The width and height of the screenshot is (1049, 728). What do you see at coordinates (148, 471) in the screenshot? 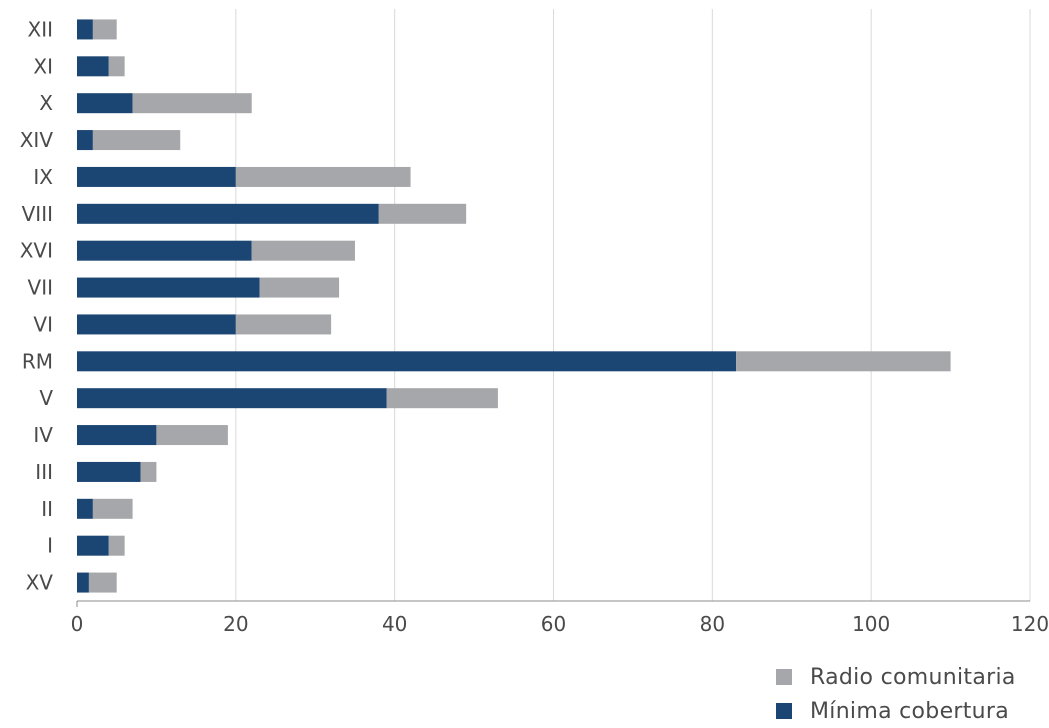
I see `bar-radio-comunitaria-iii` at bounding box center [148, 471].